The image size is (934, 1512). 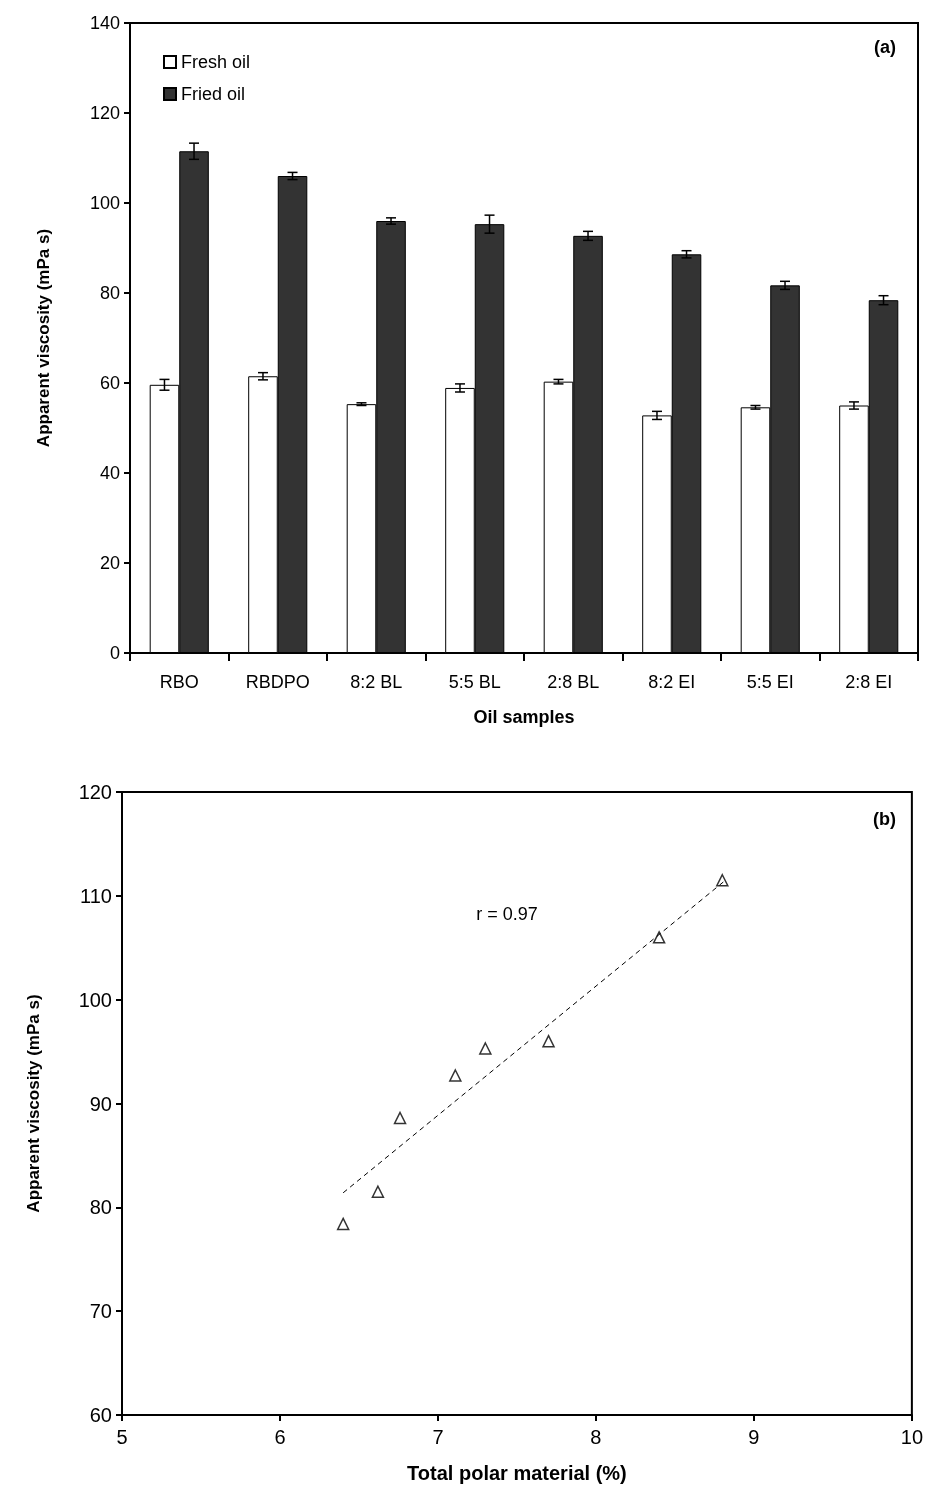 I want to click on x-tick-label: 5, so click(x=122, y=1437).